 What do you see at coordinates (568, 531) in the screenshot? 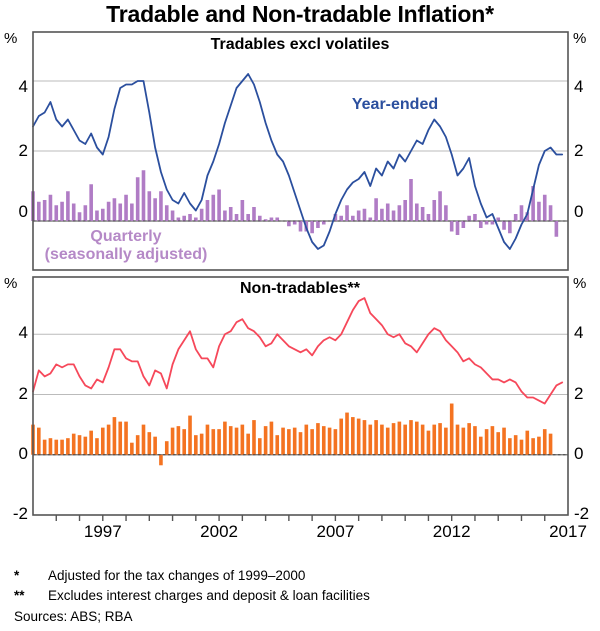
I see `xtick-2017: 2017` at bounding box center [568, 531].